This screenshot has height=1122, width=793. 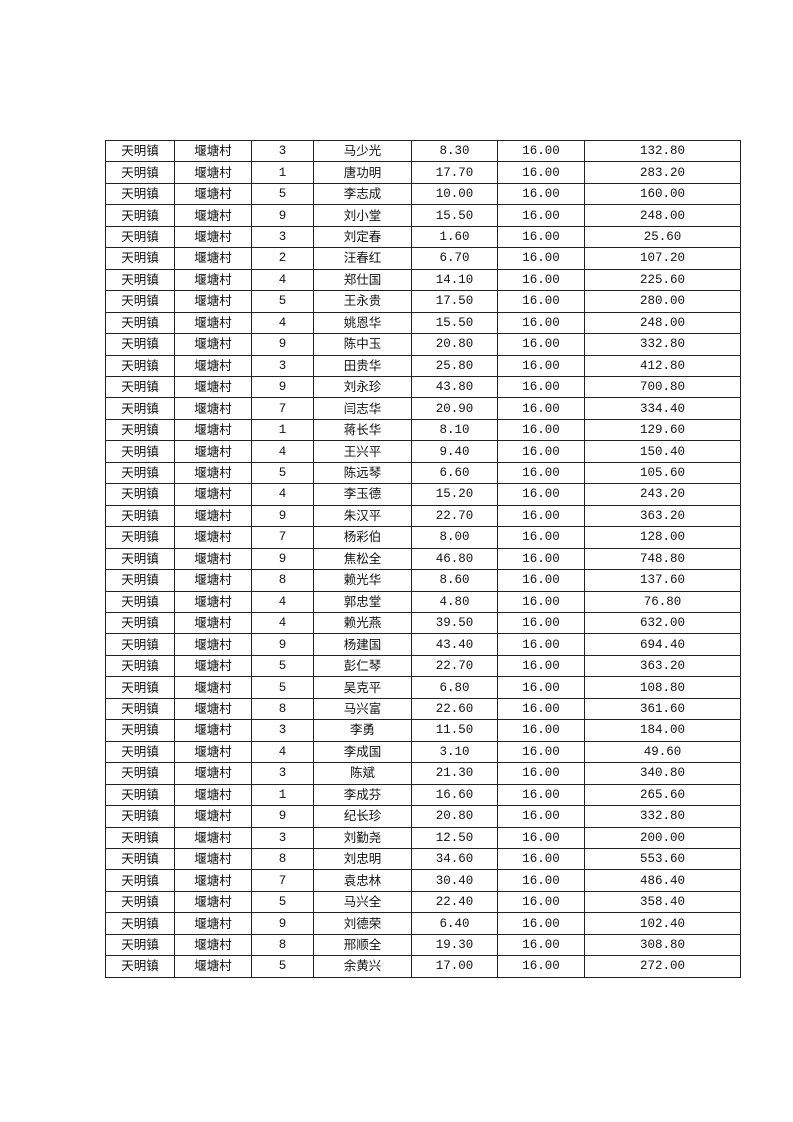 What do you see at coordinates (282, 601) in the screenshot?
I see `group-cell: 4` at bounding box center [282, 601].